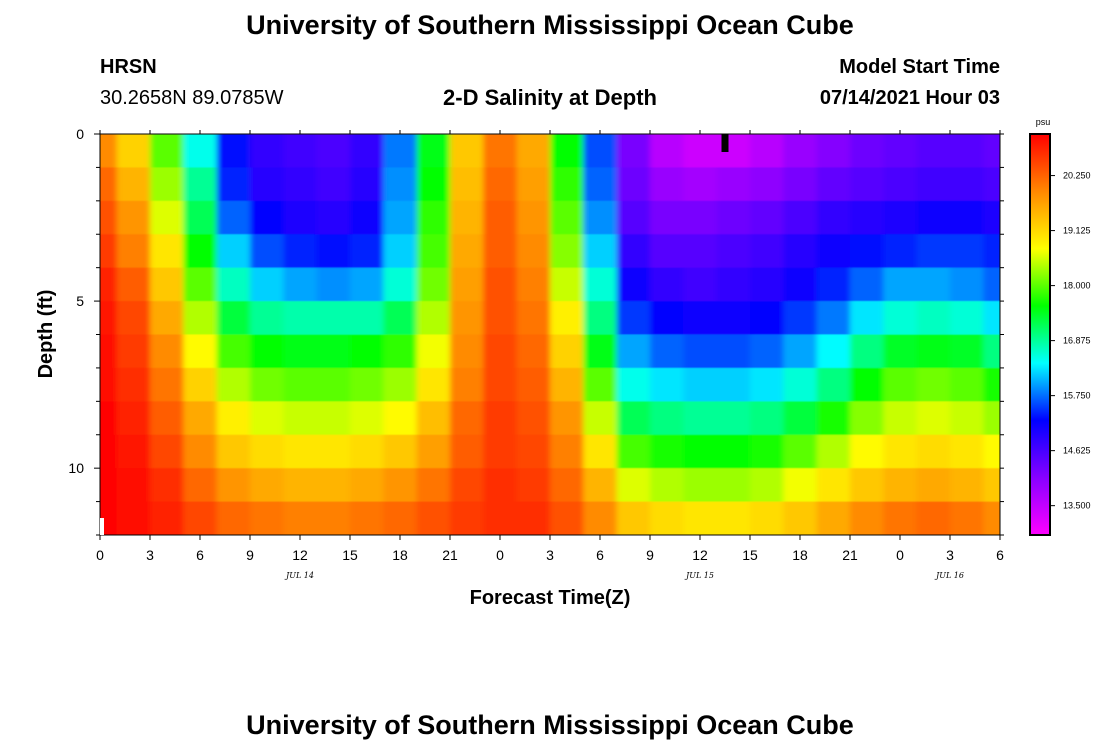 The image size is (1100, 750). Describe the element at coordinates (650, 555) in the screenshot. I see `x-tick-label: 9` at that location.